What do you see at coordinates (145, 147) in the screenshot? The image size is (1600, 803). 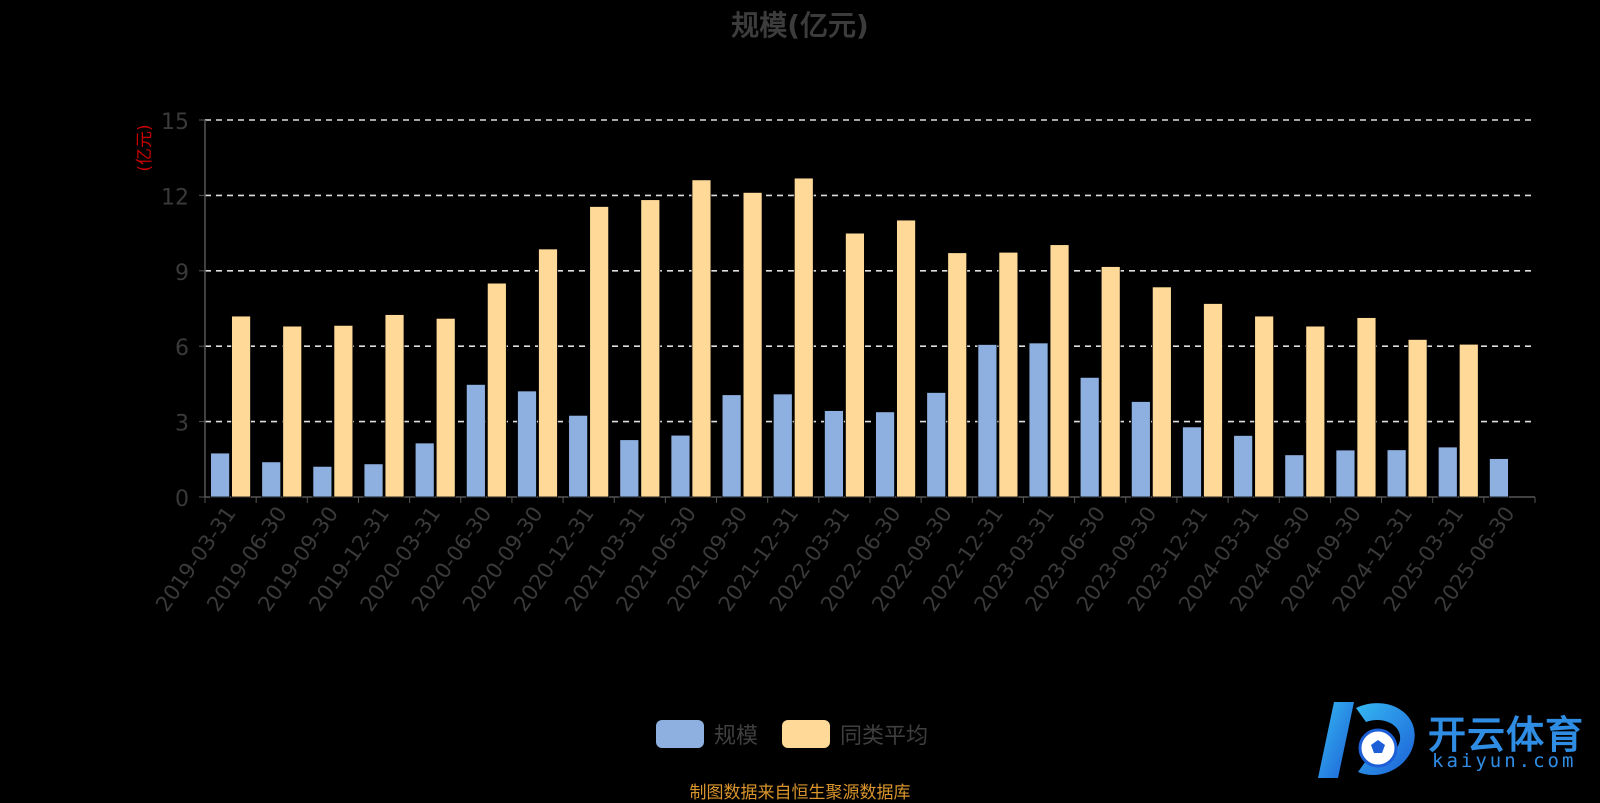 I see `y-axis-label: (亿元)` at bounding box center [145, 147].